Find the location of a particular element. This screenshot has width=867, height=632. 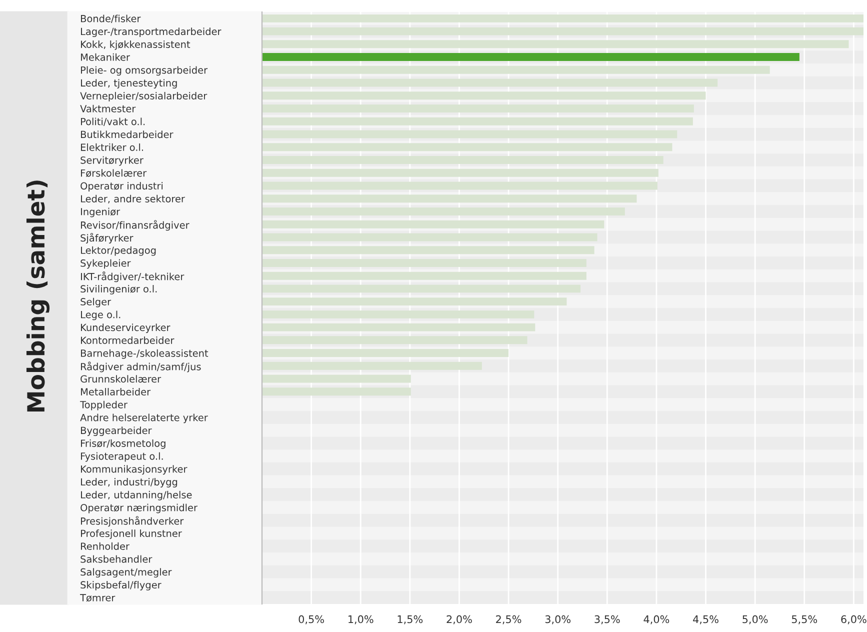

y-tick-label: Byggearbeider is located at coordinates (116, 431).